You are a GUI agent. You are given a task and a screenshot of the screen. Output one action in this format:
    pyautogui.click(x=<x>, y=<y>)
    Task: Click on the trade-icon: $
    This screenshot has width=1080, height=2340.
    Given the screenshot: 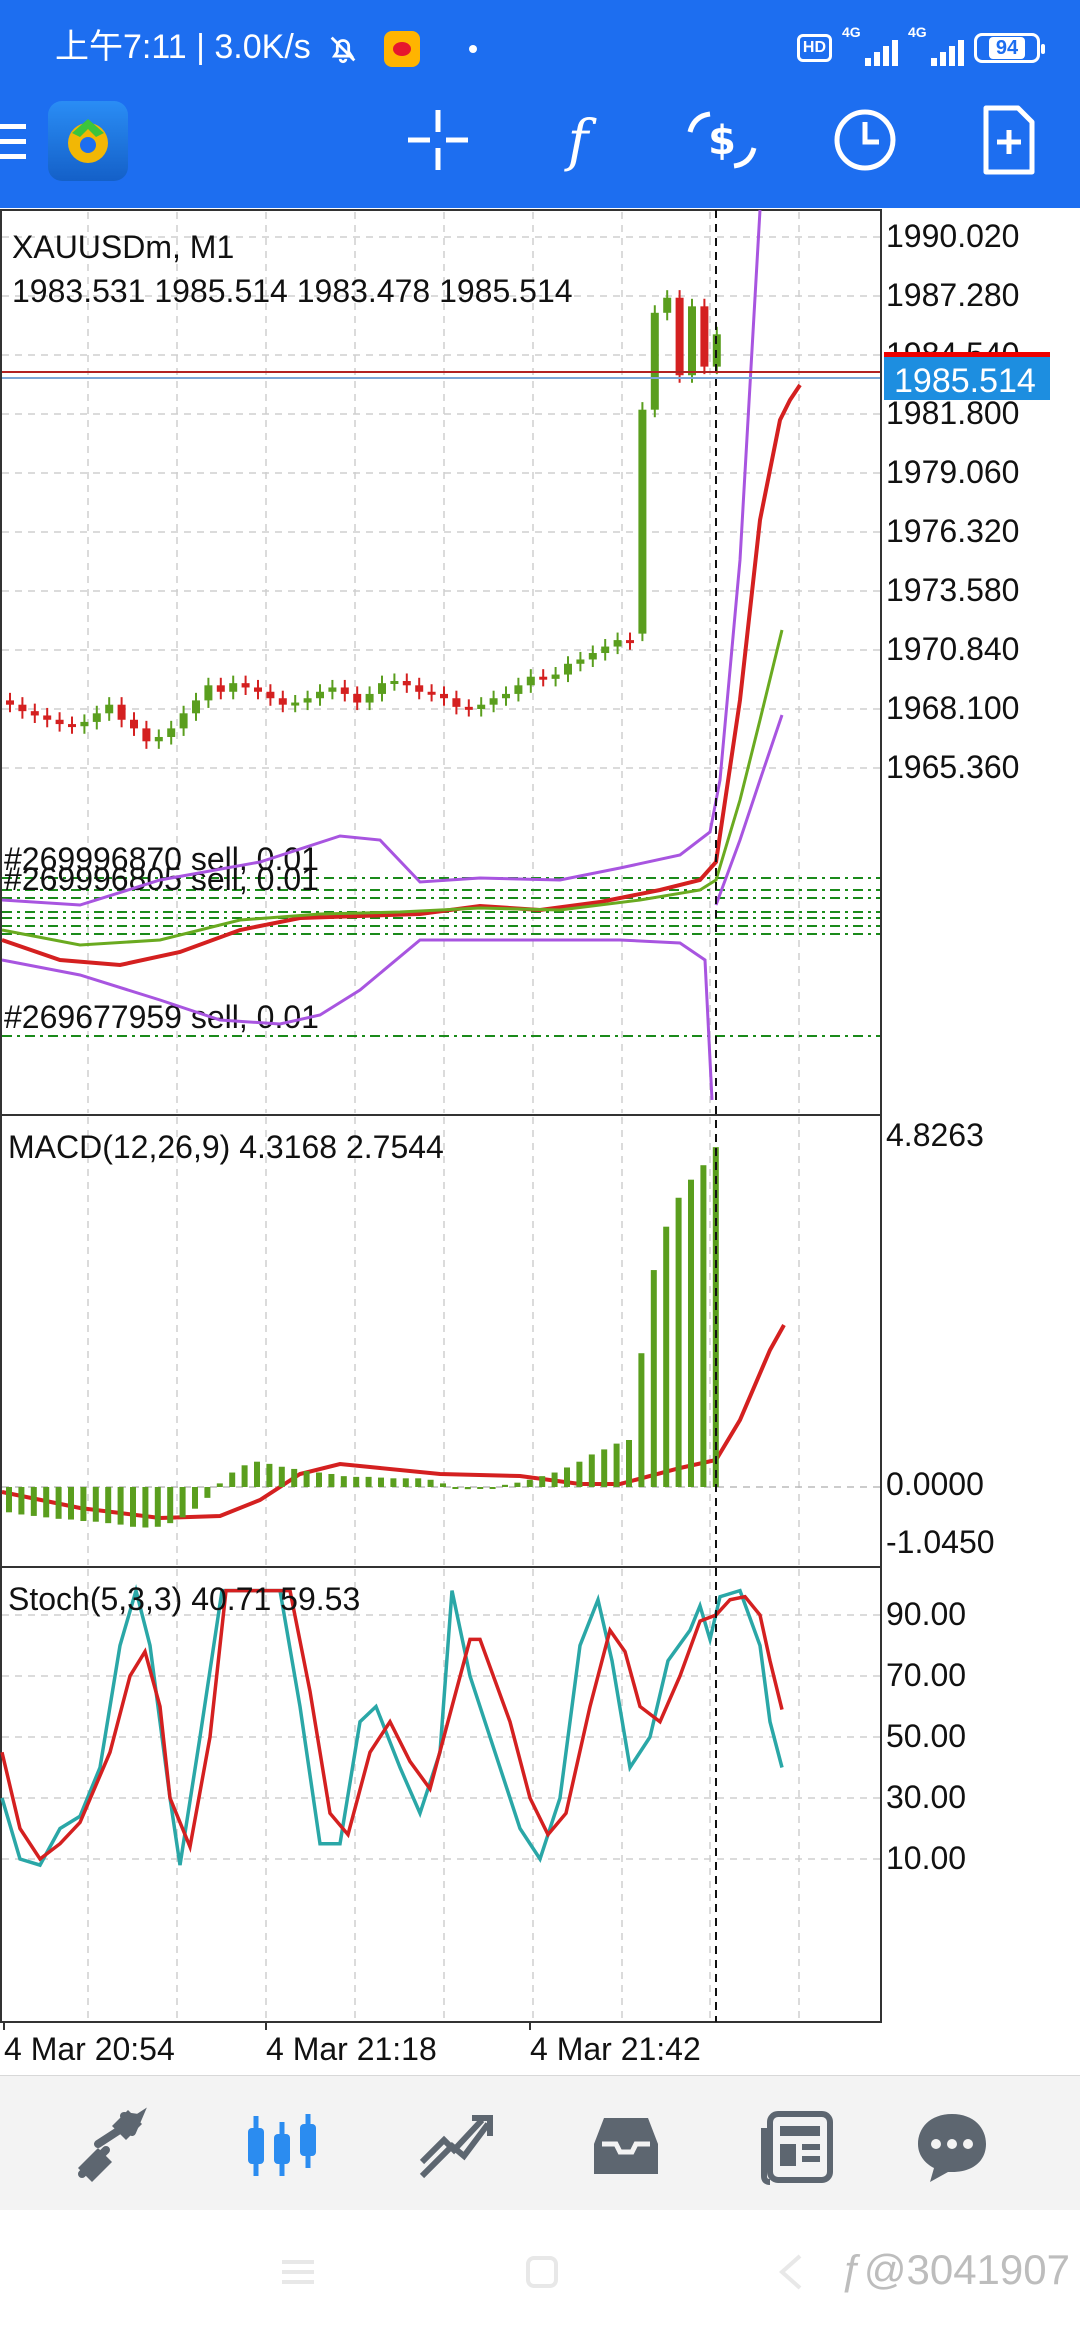 What is the action you would take?
    pyautogui.click(x=722, y=140)
    